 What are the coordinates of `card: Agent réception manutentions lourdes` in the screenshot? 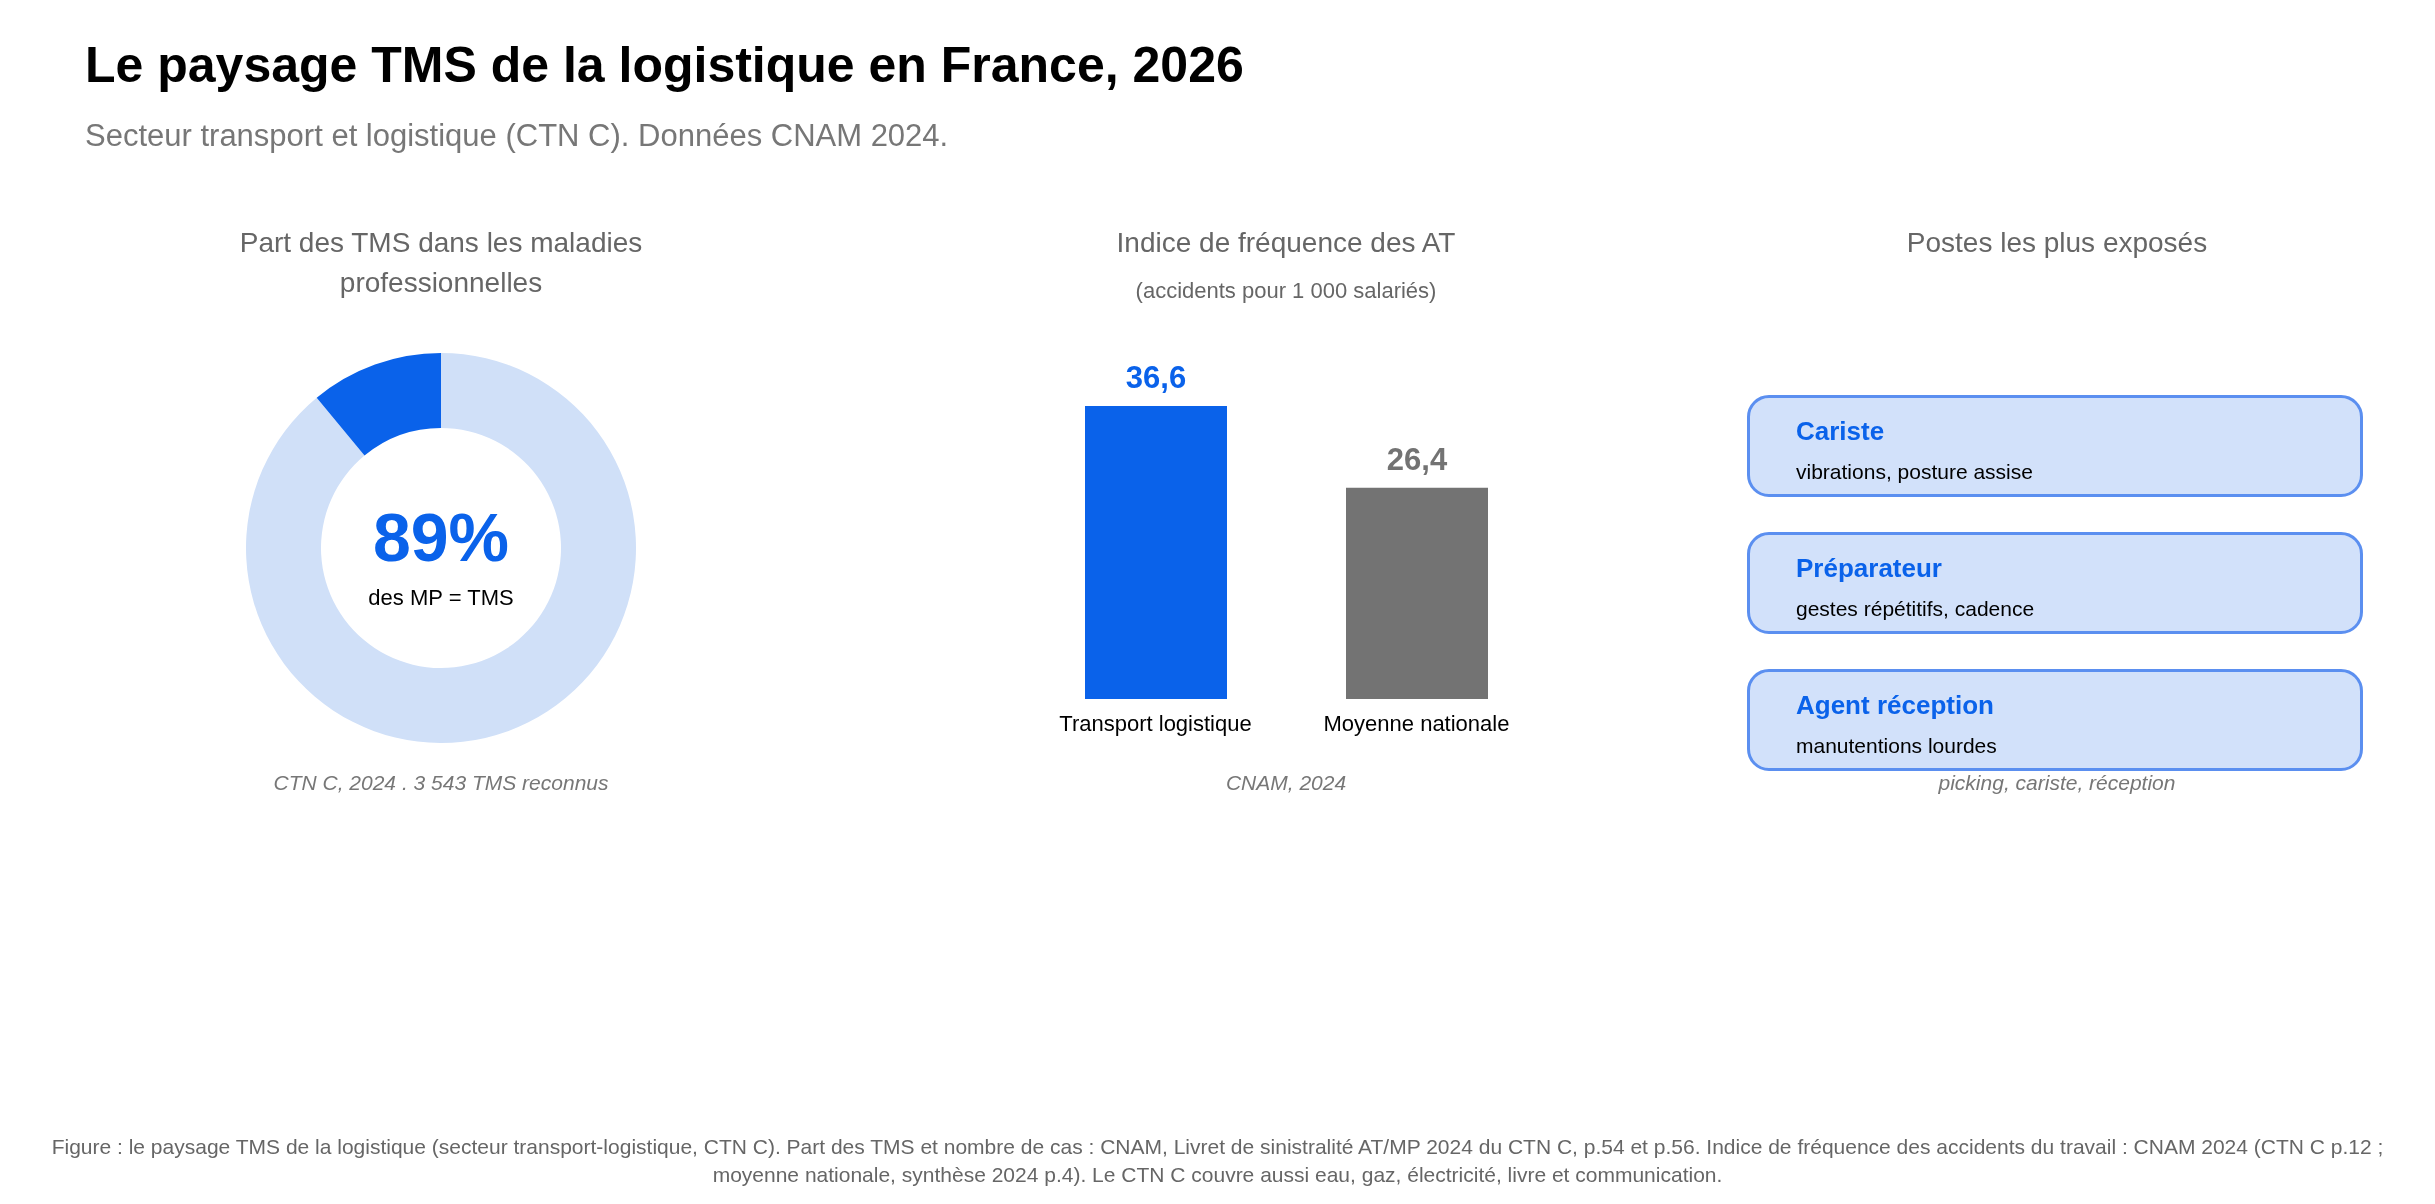 It's located at (2055, 720).